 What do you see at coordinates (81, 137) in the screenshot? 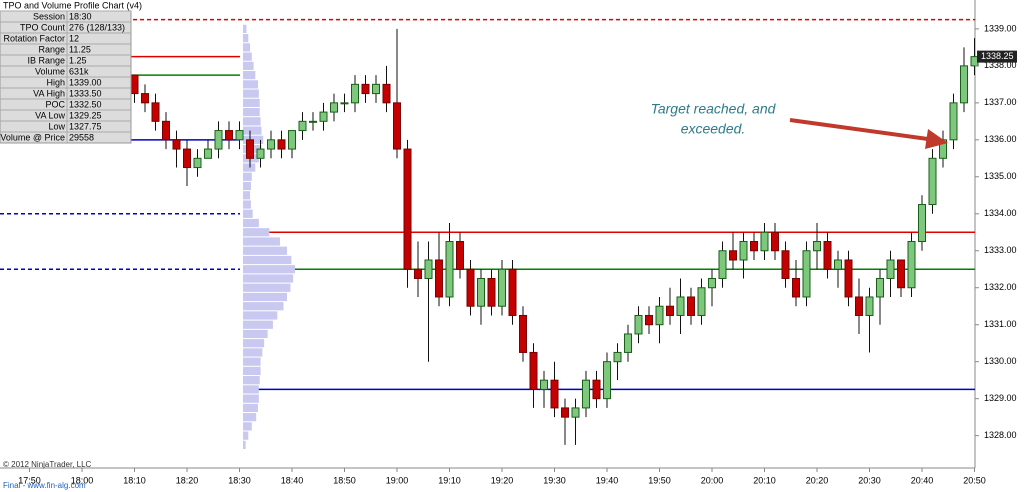
I see `info-value: 29558` at bounding box center [81, 137].